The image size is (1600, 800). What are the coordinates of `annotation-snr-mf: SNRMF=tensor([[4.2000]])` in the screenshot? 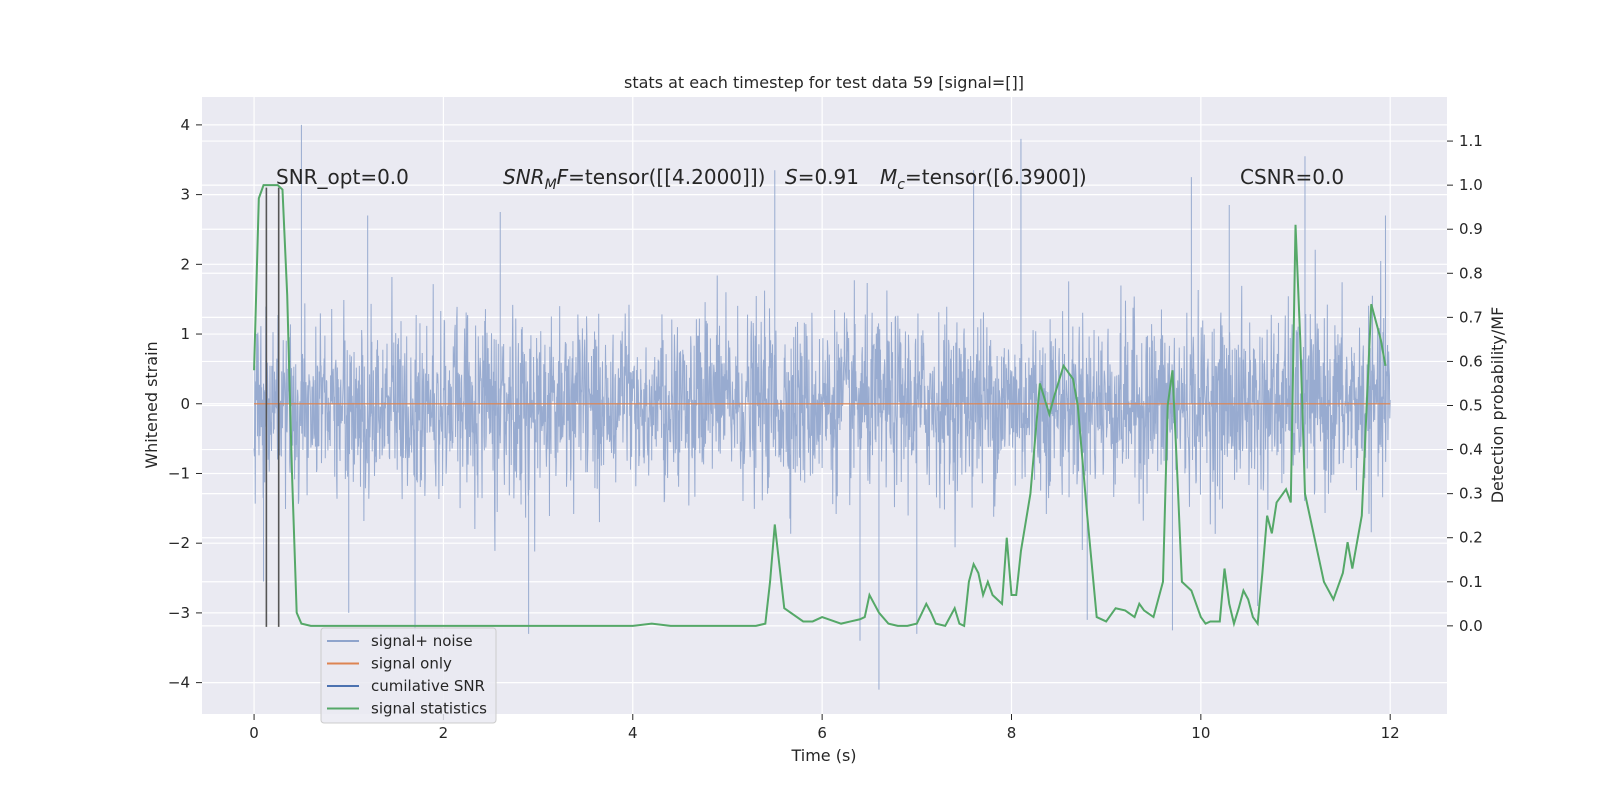 It's located at (634, 179).